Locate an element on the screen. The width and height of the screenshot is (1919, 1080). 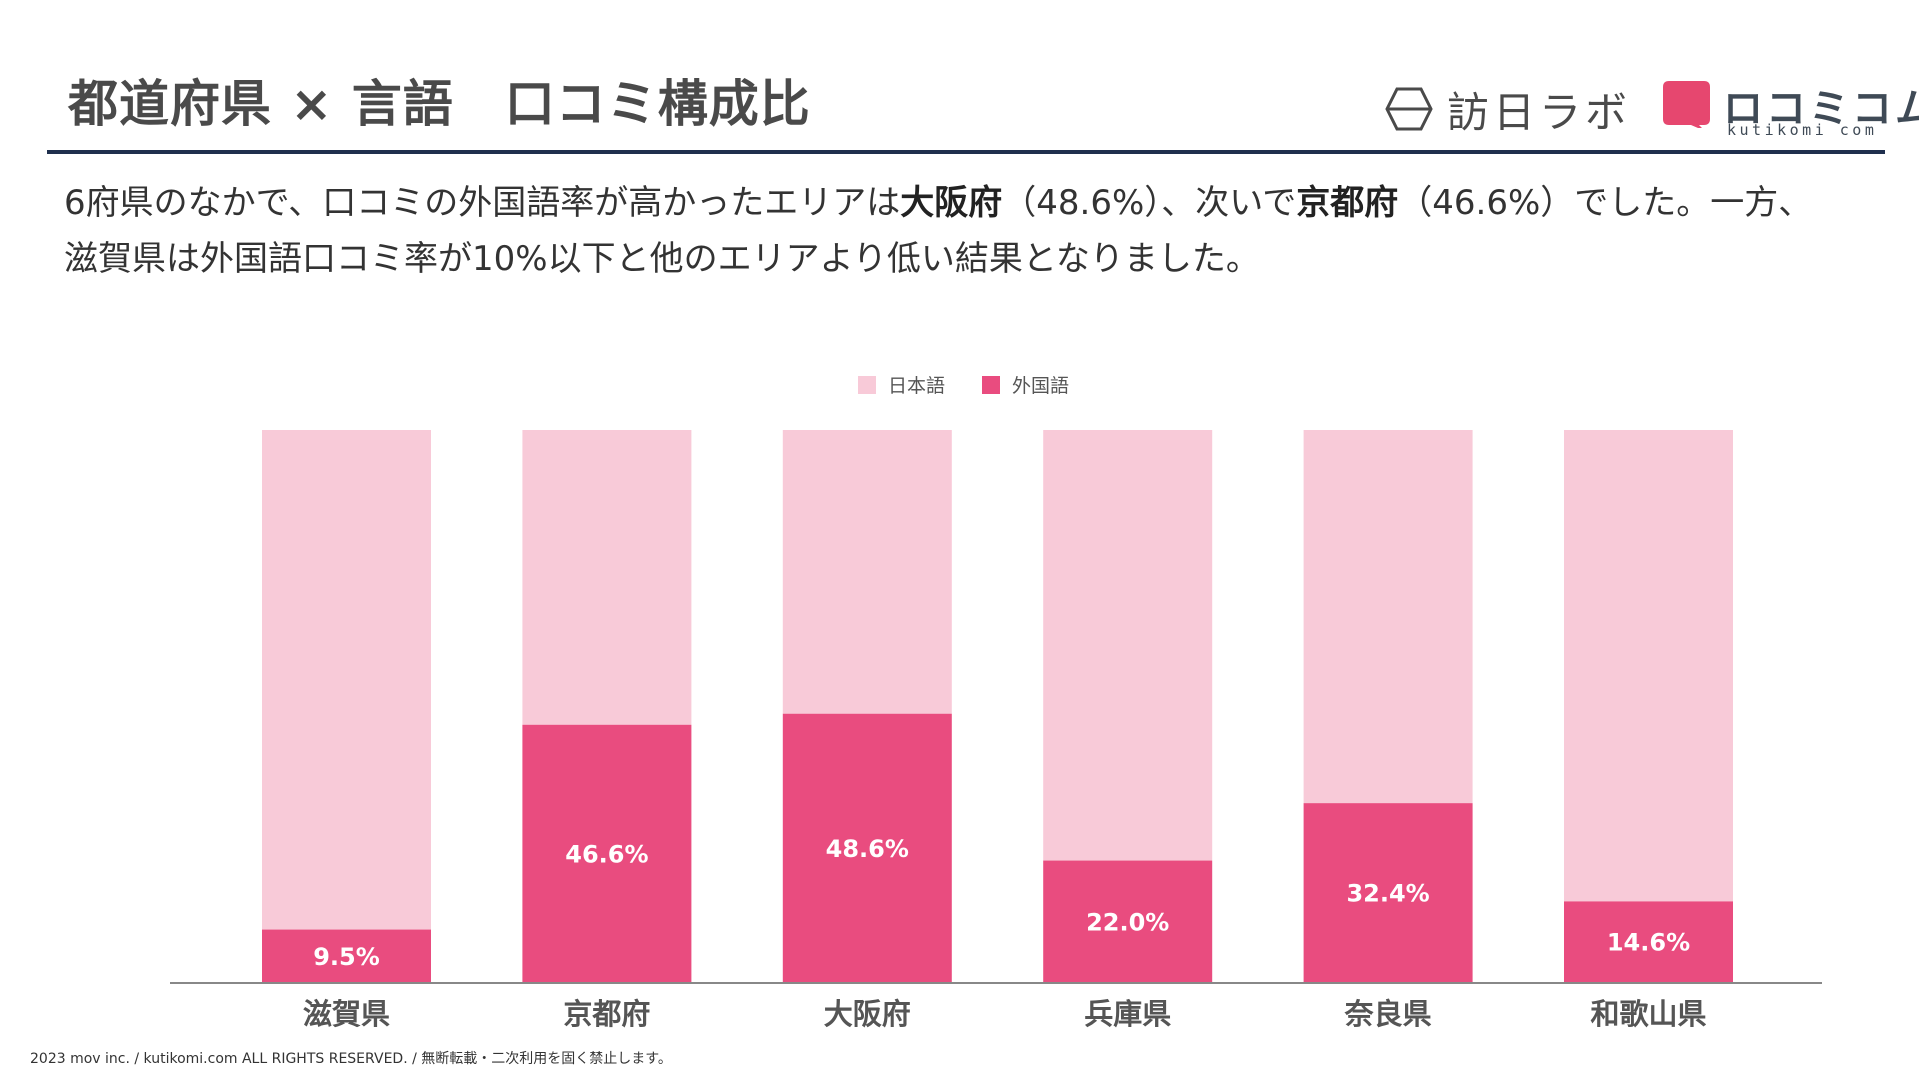
legend-label: 日本語 is located at coordinates (916, 386).